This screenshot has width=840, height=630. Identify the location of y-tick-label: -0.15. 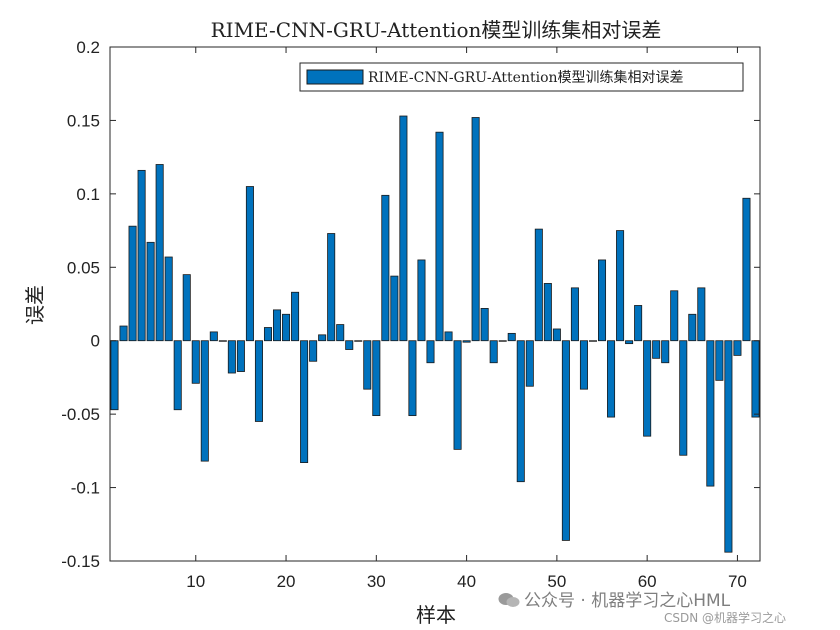
(80, 561).